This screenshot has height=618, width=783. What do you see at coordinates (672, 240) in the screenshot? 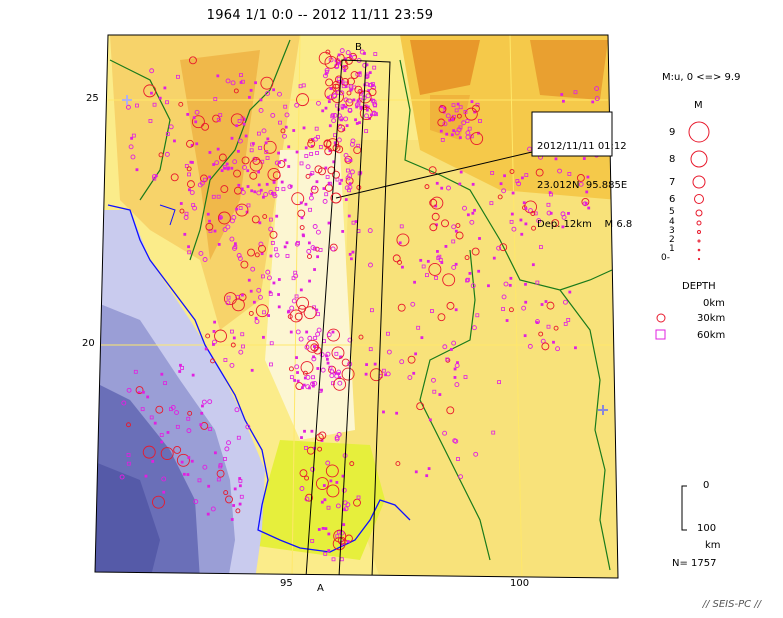
I see `magnitude-level-7: 2` at bounding box center [672, 240].